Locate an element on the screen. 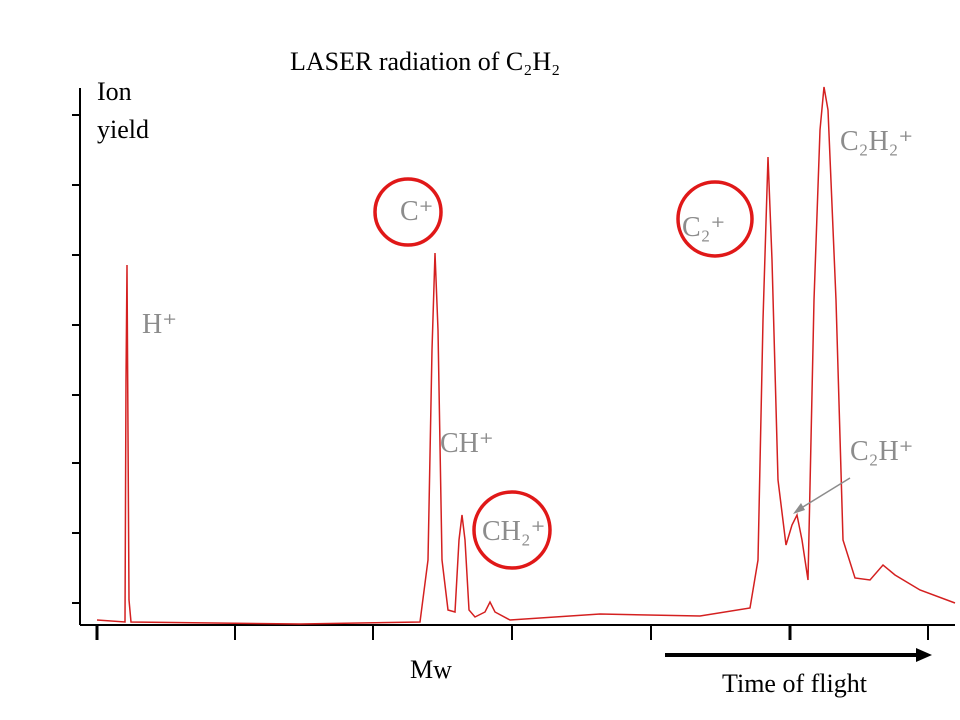  peak-label: C⁺ is located at coordinates (416, 211).